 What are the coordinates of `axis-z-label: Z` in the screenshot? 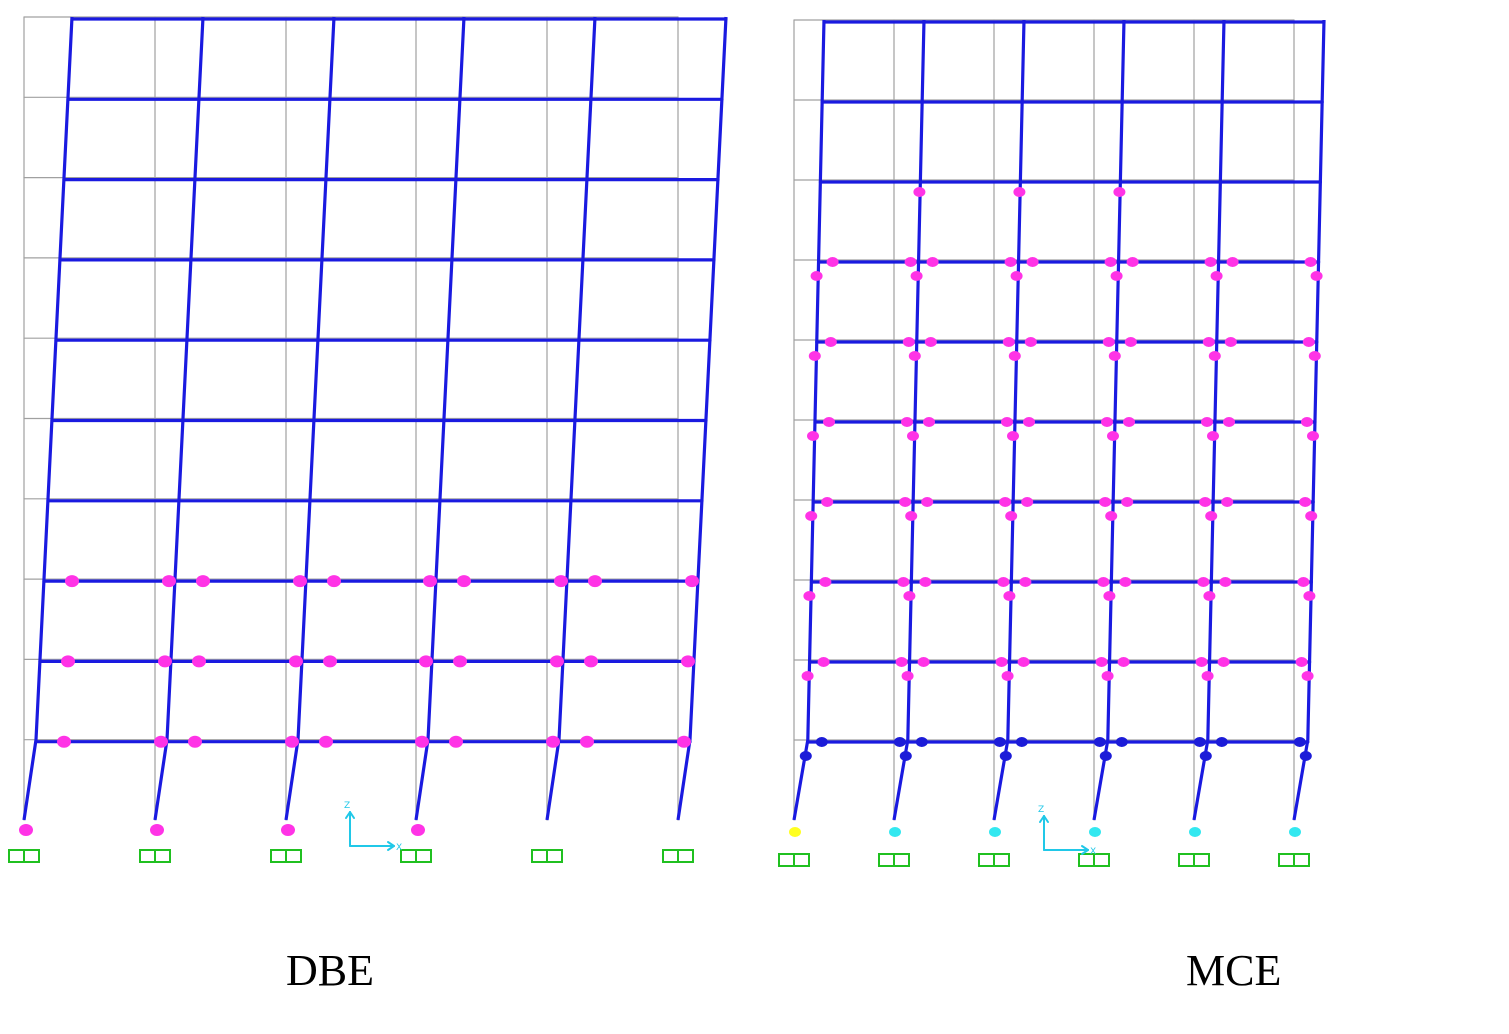 It's located at (1041, 810).